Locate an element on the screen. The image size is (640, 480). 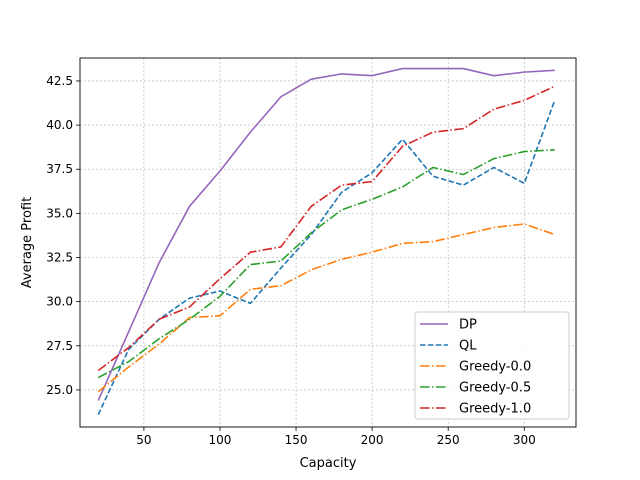
y-tick-label: 40.0 is located at coordinates (59, 125).